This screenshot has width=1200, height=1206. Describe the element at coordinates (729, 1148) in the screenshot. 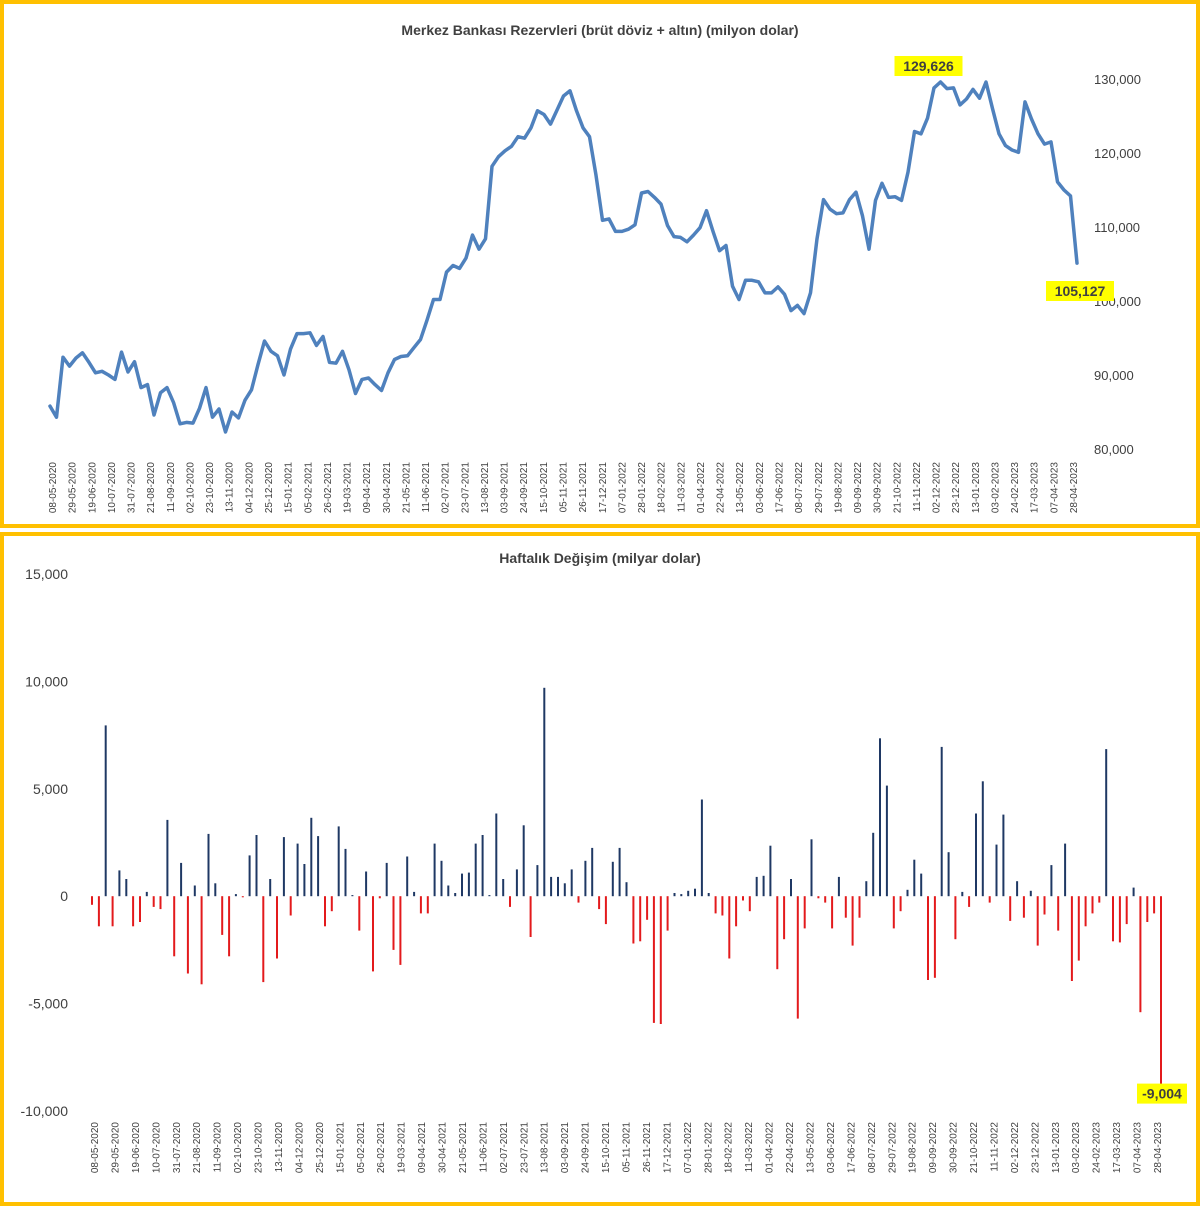

I see `x-tick-label: 18-02-2022` at that location.